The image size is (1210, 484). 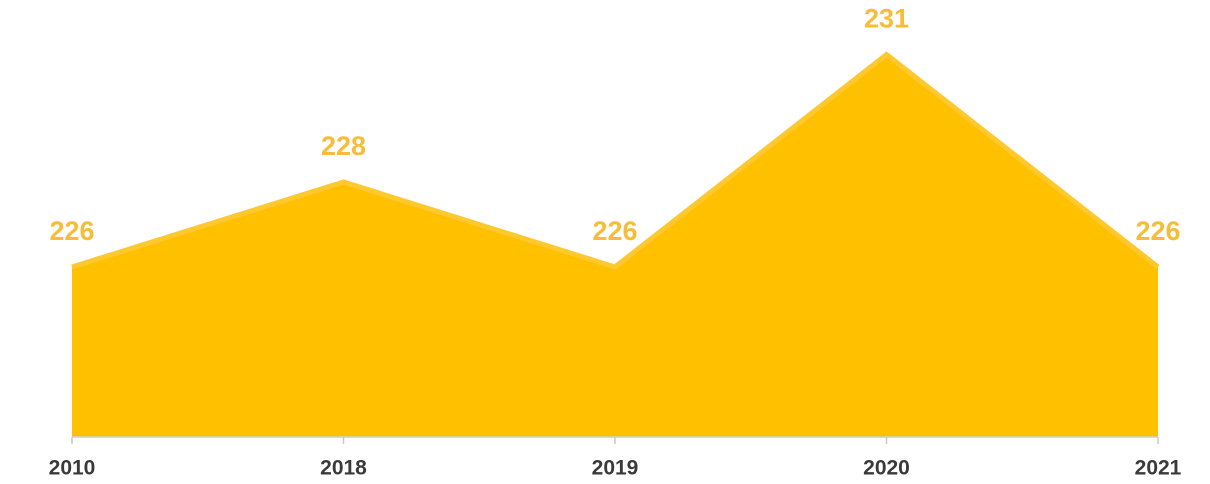 I want to click on data-label: 228, so click(x=343, y=146).